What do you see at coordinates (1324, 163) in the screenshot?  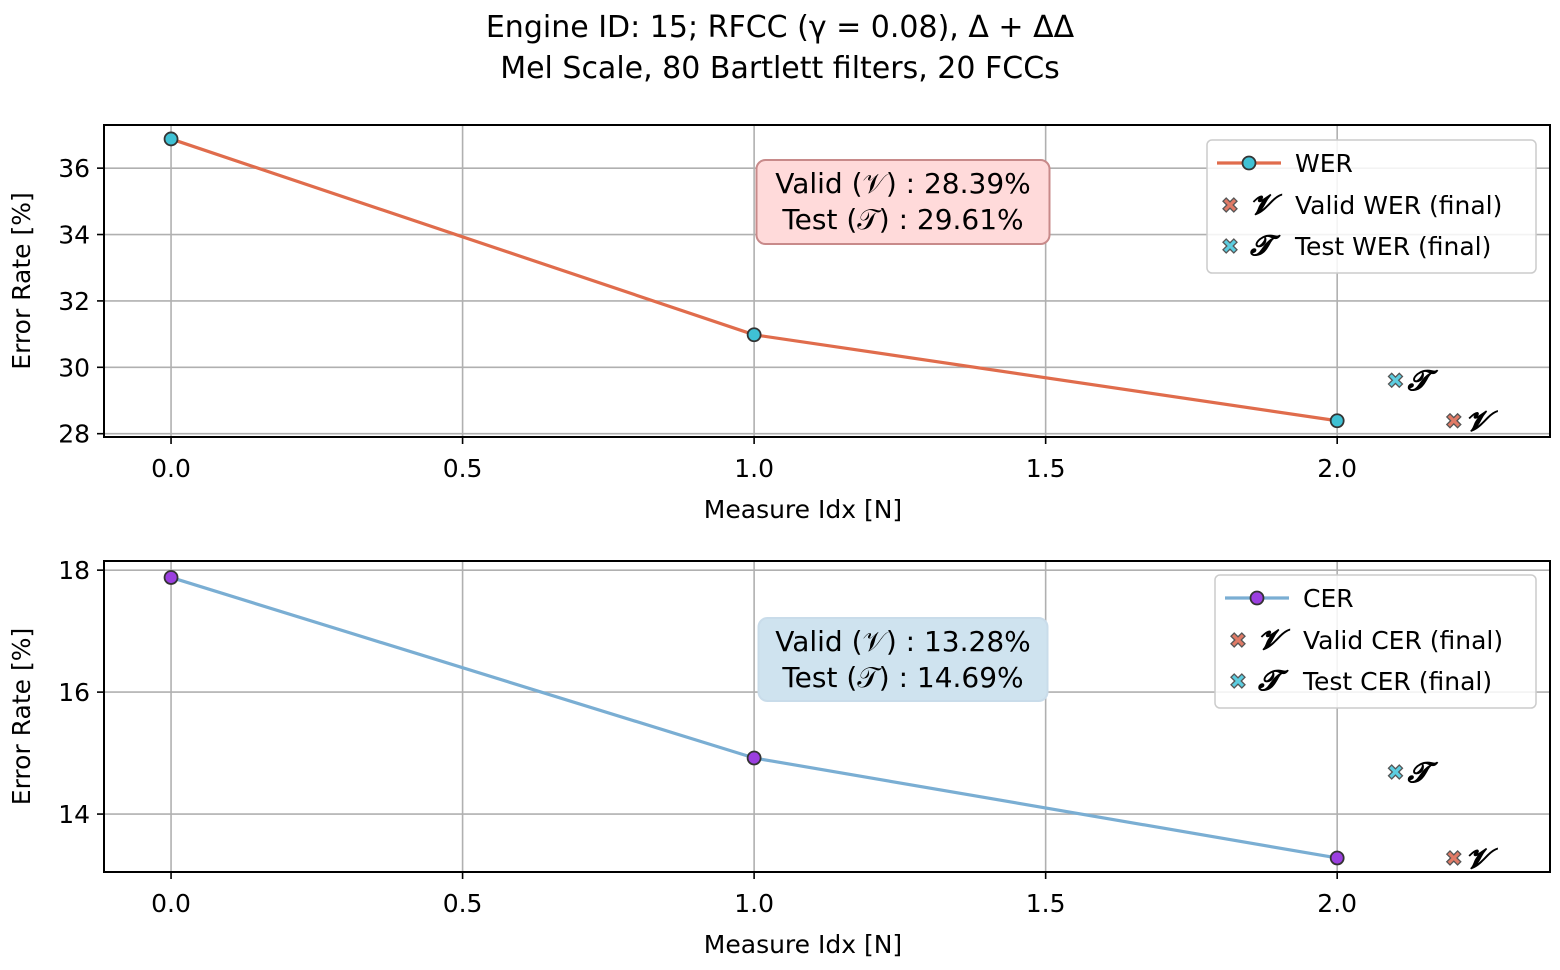 I see `legend-label-wer: WER` at bounding box center [1324, 163].